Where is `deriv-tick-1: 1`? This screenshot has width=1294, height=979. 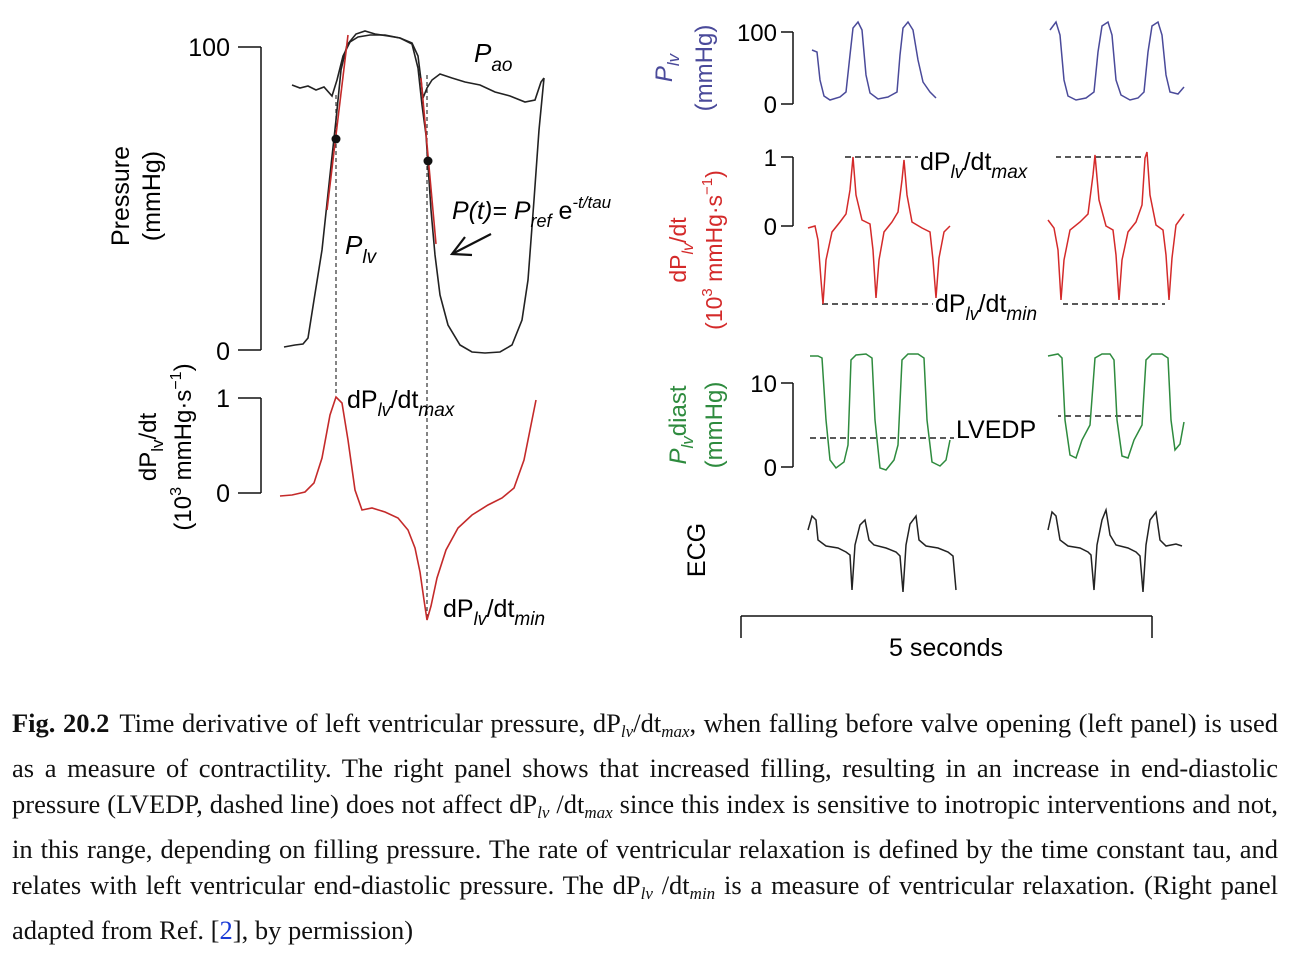 deriv-tick-1: 1 is located at coordinates (223, 399).